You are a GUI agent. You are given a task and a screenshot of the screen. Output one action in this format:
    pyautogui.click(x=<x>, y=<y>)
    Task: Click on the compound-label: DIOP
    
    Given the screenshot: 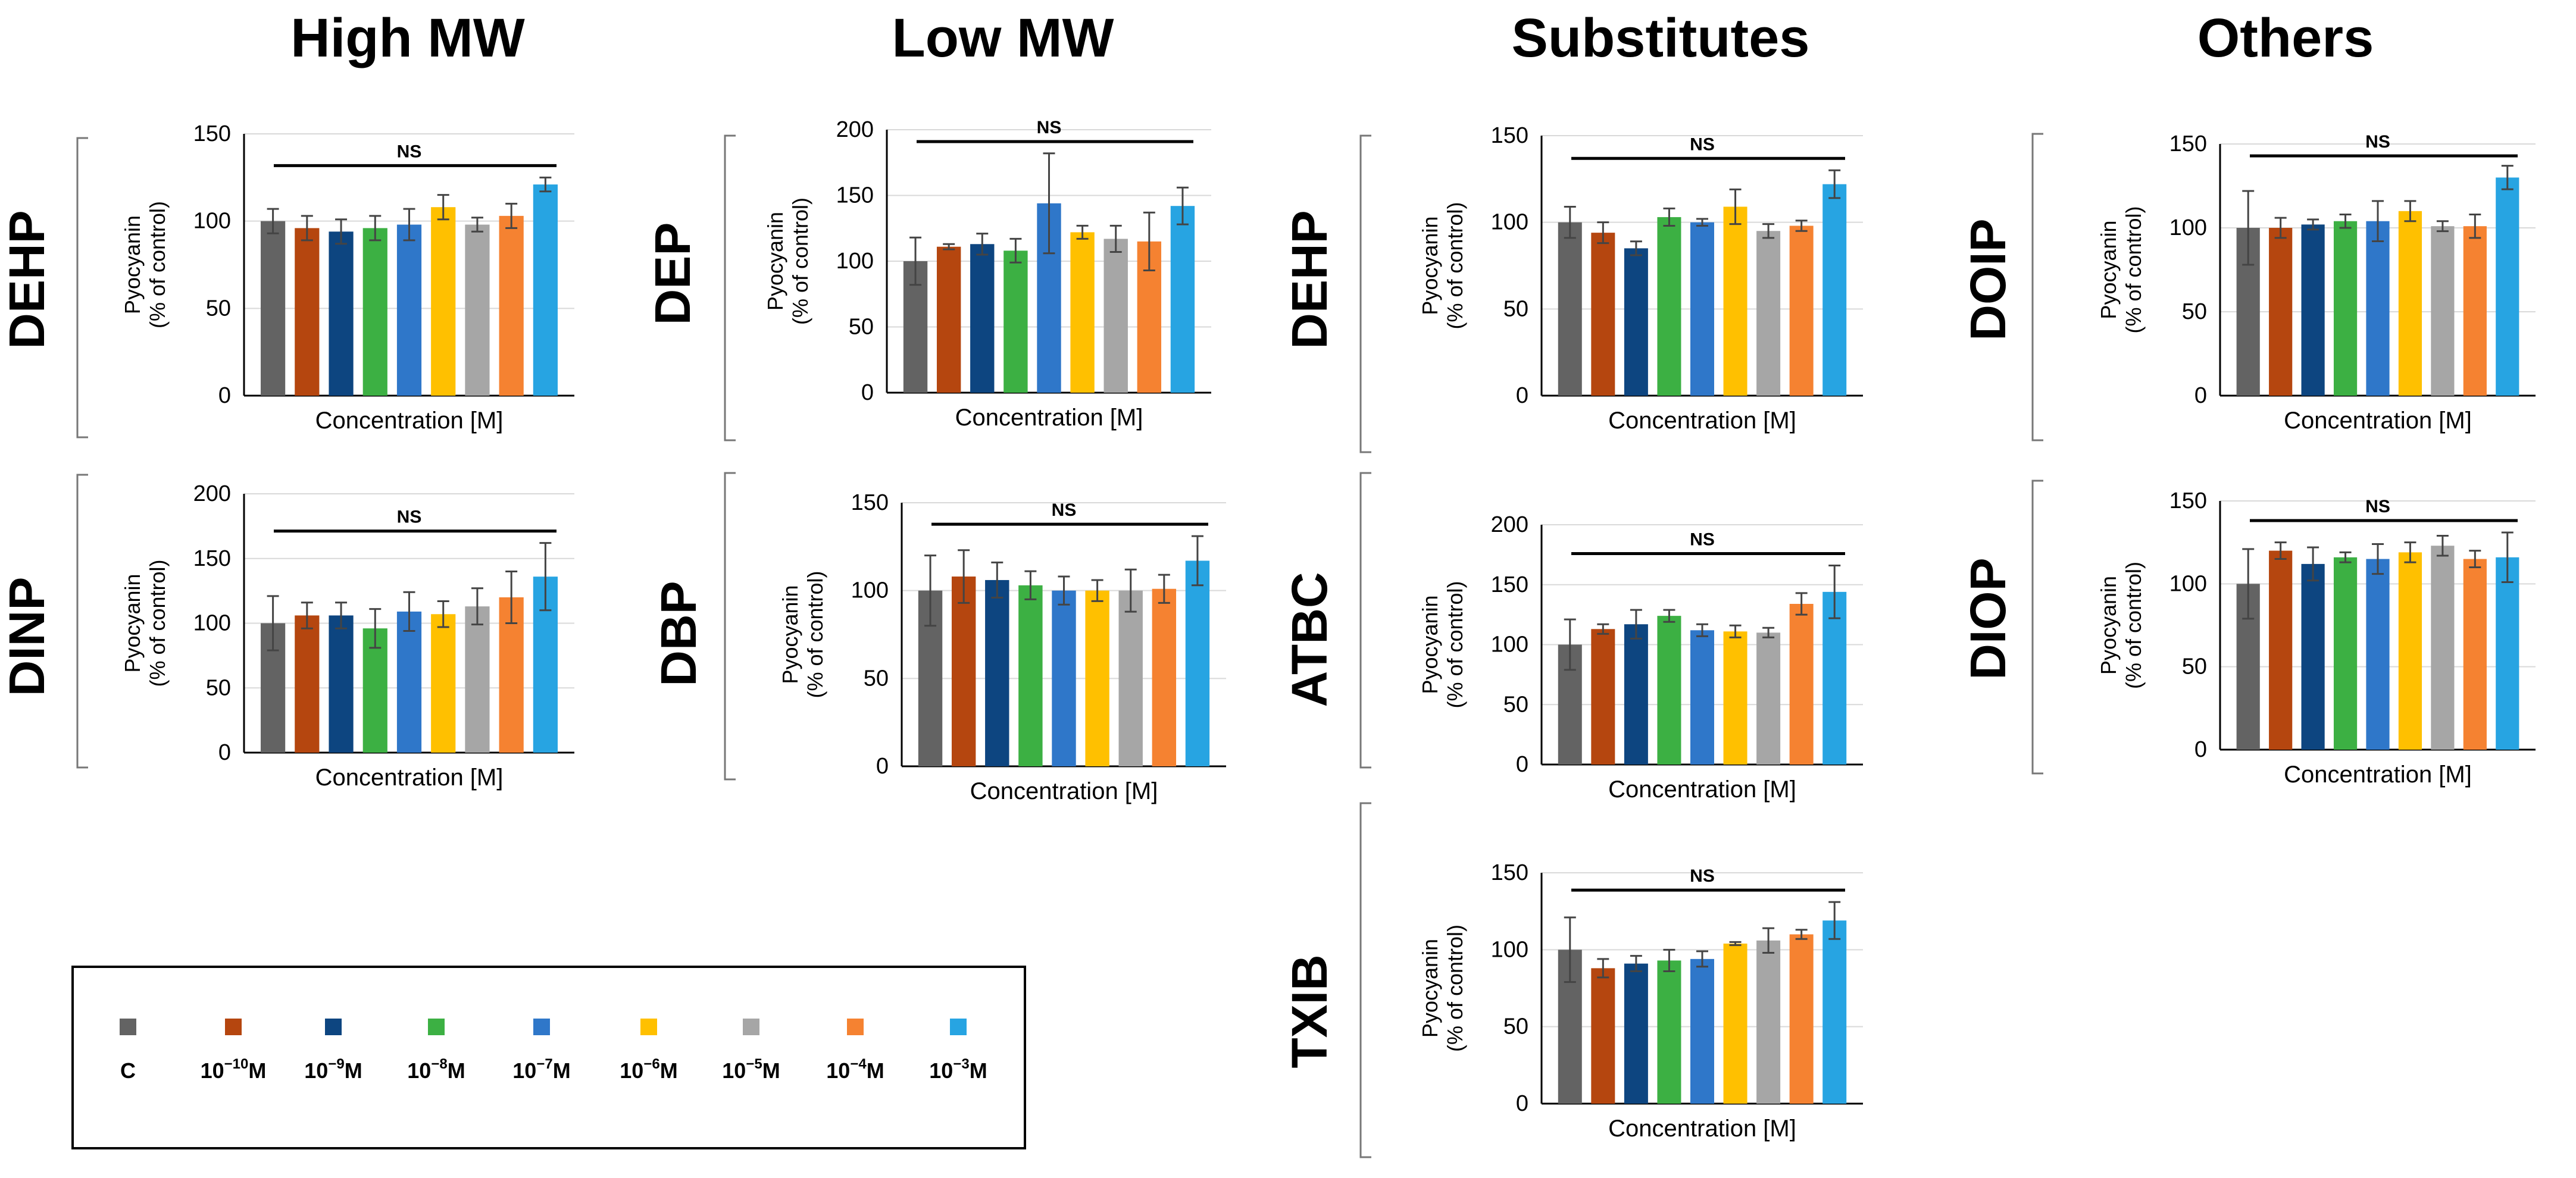 What is the action you would take?
    pyautogui.click(x=1988, y=618)
    